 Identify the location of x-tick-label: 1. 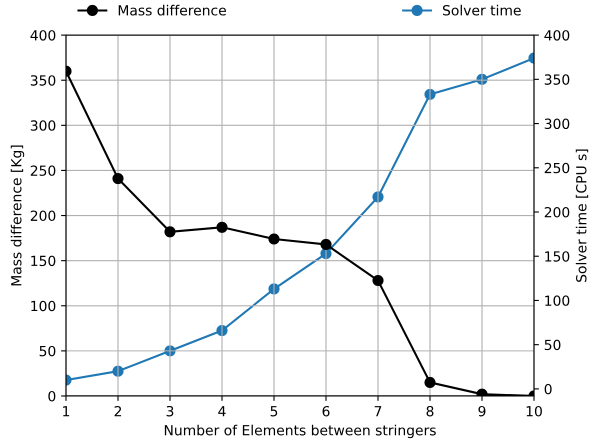
(66, 411).